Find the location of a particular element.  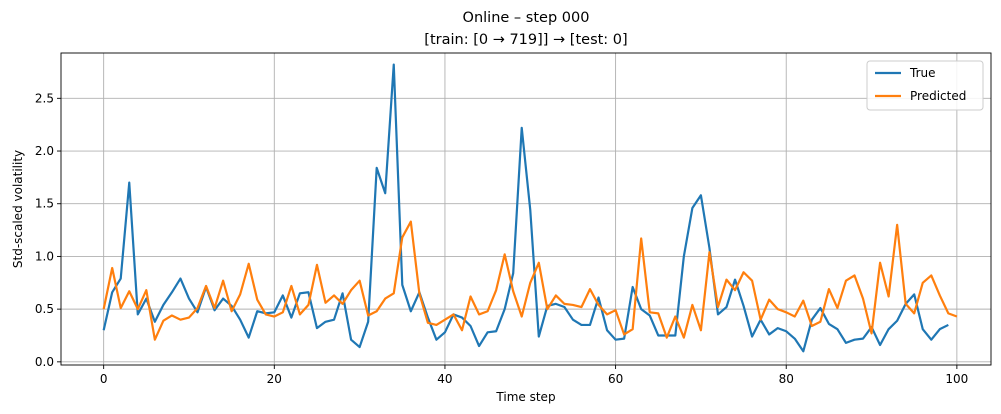

legend-label-predicted: Predicted is located at coordinates (938, 96).